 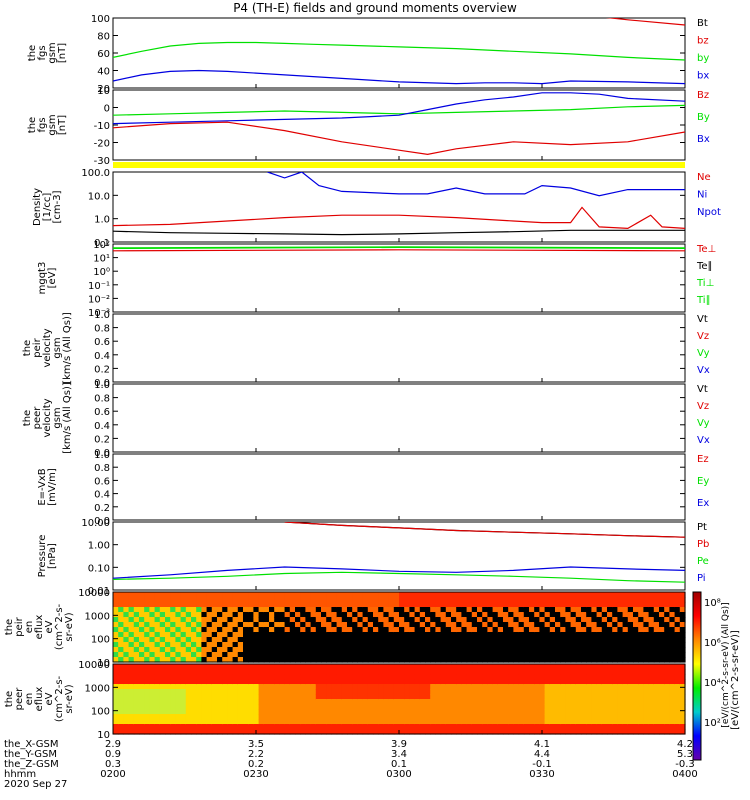 What do you see at coordinates (101, 272) in the screenshot?
I see `y-tick-label: 10⁰` at bounding box center [101, 272].